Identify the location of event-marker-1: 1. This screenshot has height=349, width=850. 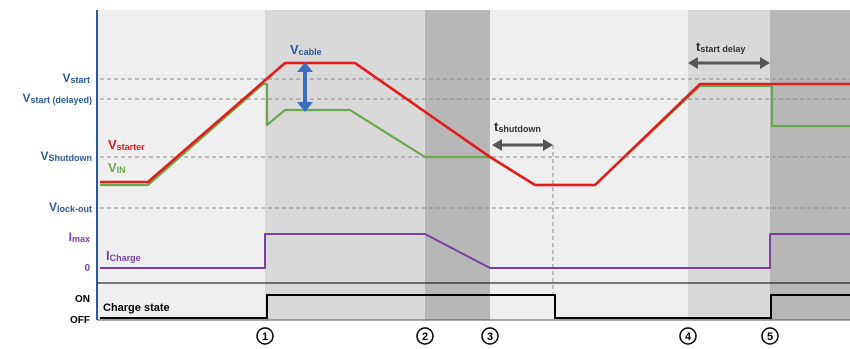
(265, 336).